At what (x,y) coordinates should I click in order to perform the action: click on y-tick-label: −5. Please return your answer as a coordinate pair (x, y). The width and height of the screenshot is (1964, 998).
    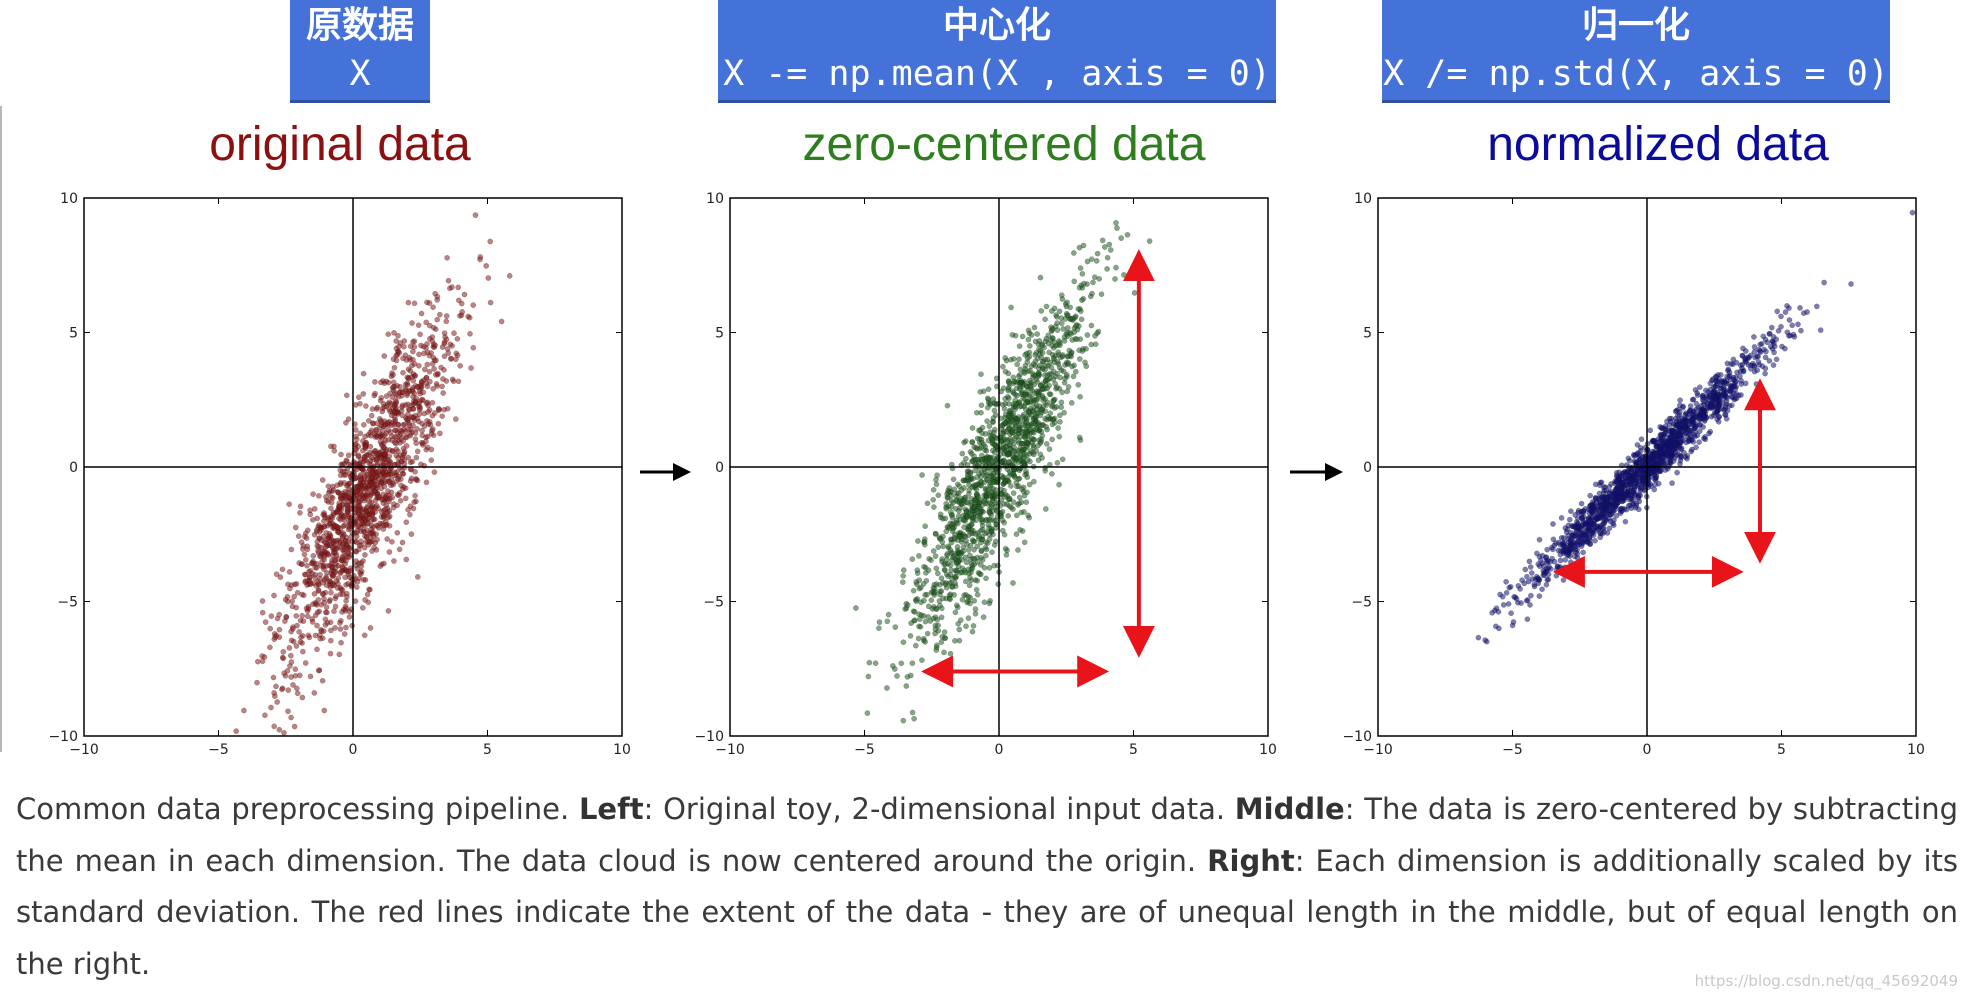
    Looking at the image, I should click on (67, 603).